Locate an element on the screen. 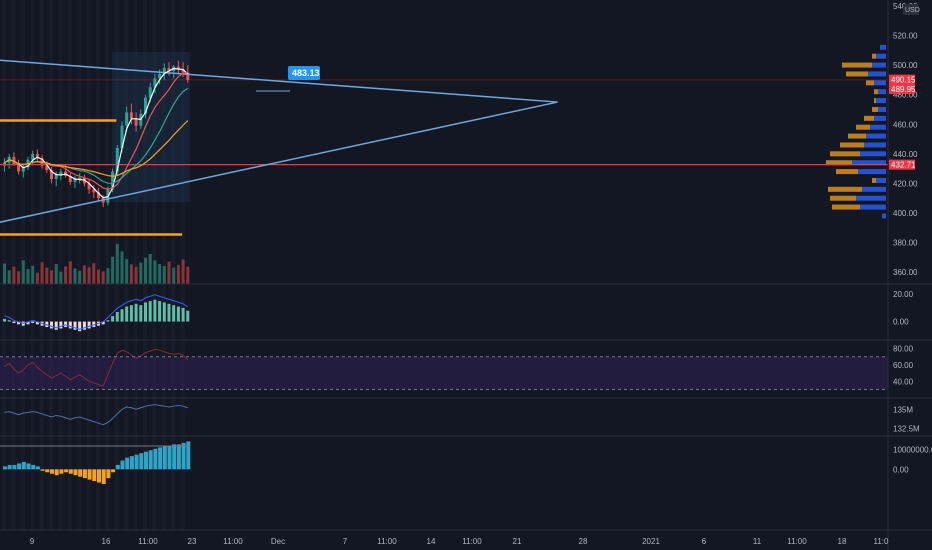  price-label-text: 489.95 is located at coordinates (903, 89).